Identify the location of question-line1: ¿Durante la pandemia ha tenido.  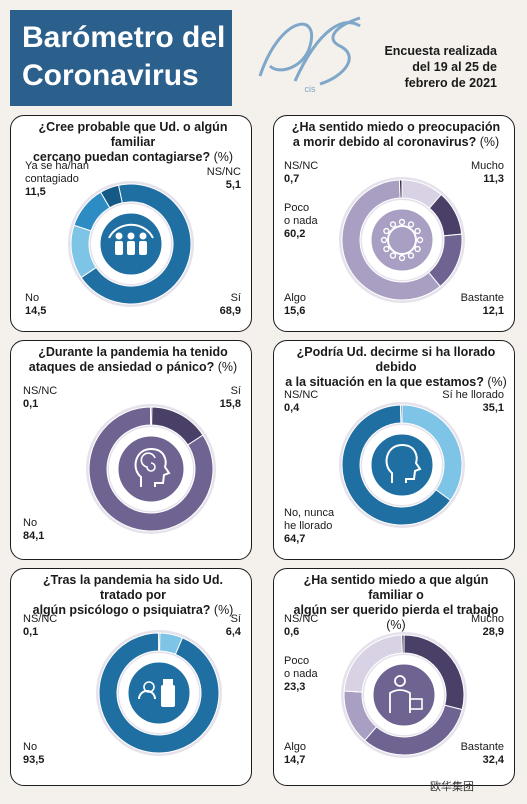
(133, 352).